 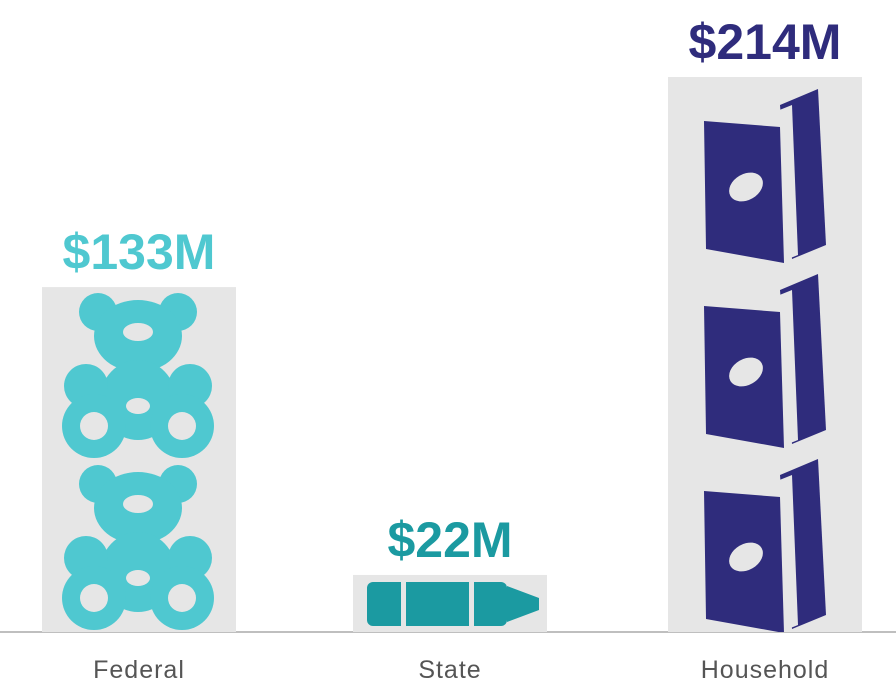 I want to click on x-tick-label: Federal, so click(x=139, y=670).